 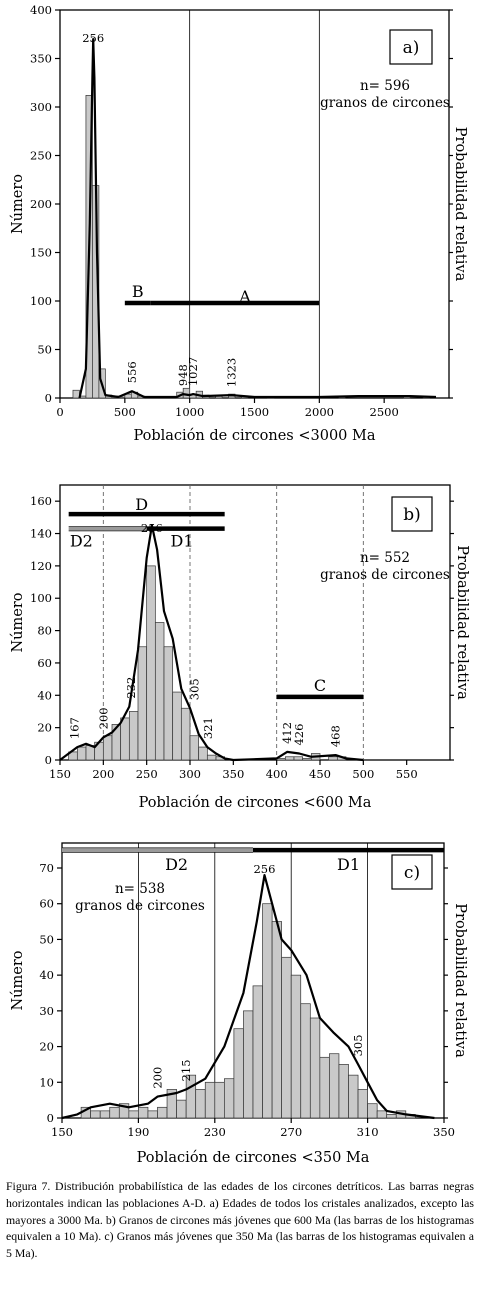 What do you see at coordinates (186, 1070) in the screenshot?
I see `peak-label: 215` at bounding box center [186, 1070].